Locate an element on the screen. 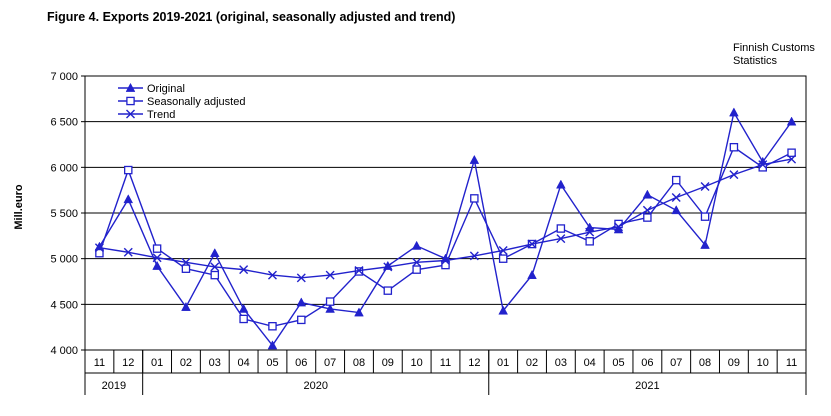 Image resolution: width=831 pixels, height=416 pixels. source-line-2: Statistics is located at coordinates (755, 60).